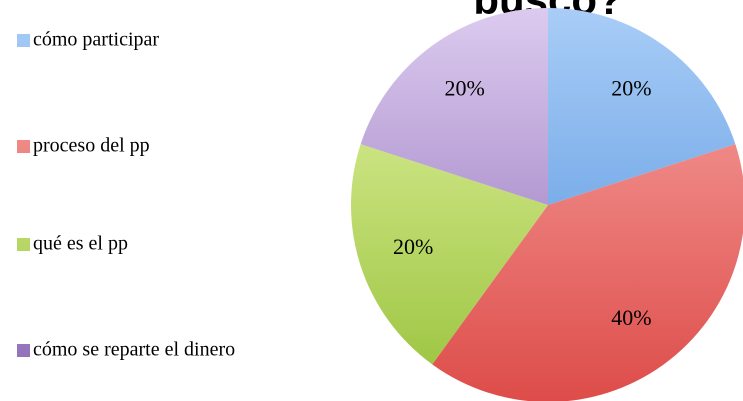  Describe the element at coordinates (134, 350) in the screenshot. I see `legend-label: cómo se reparte el dinero` at that location.